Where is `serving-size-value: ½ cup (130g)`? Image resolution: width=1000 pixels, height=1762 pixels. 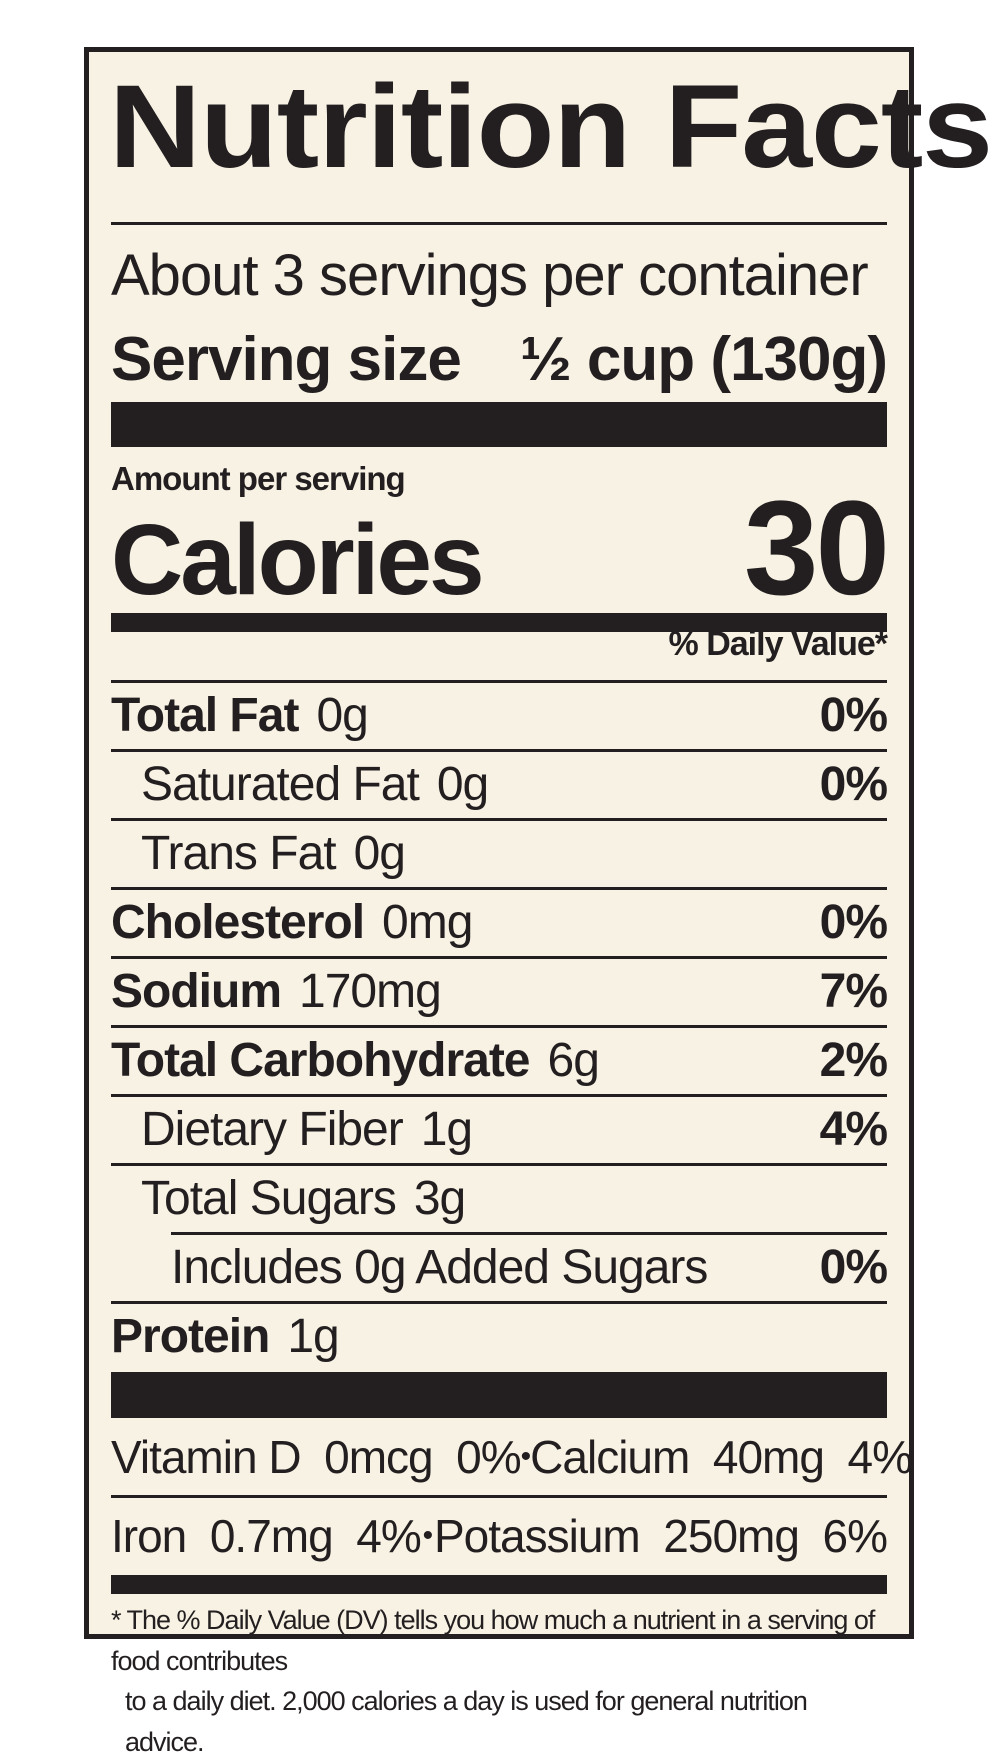 serving-size-value: ½ cup (130g) is located at coordinates (704, 359).